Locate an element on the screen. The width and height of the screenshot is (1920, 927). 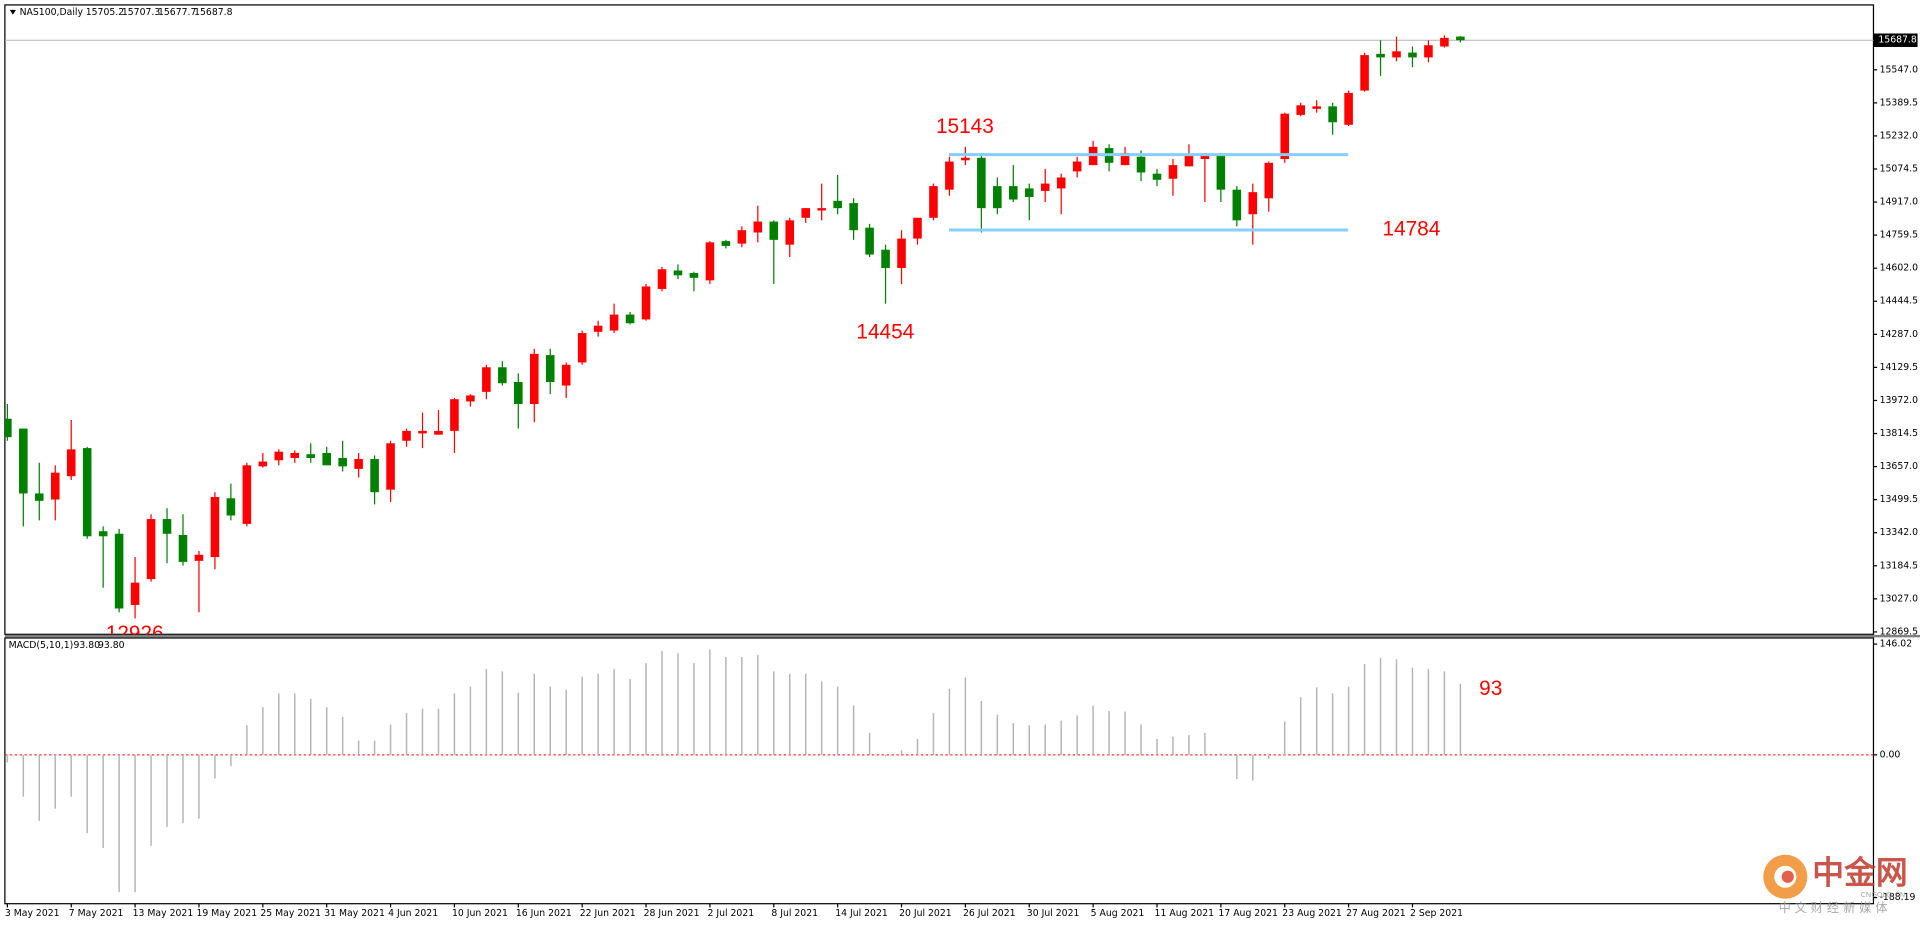
watermark-domain: CNGOLD.CN is located at coordinates (1883, 894).